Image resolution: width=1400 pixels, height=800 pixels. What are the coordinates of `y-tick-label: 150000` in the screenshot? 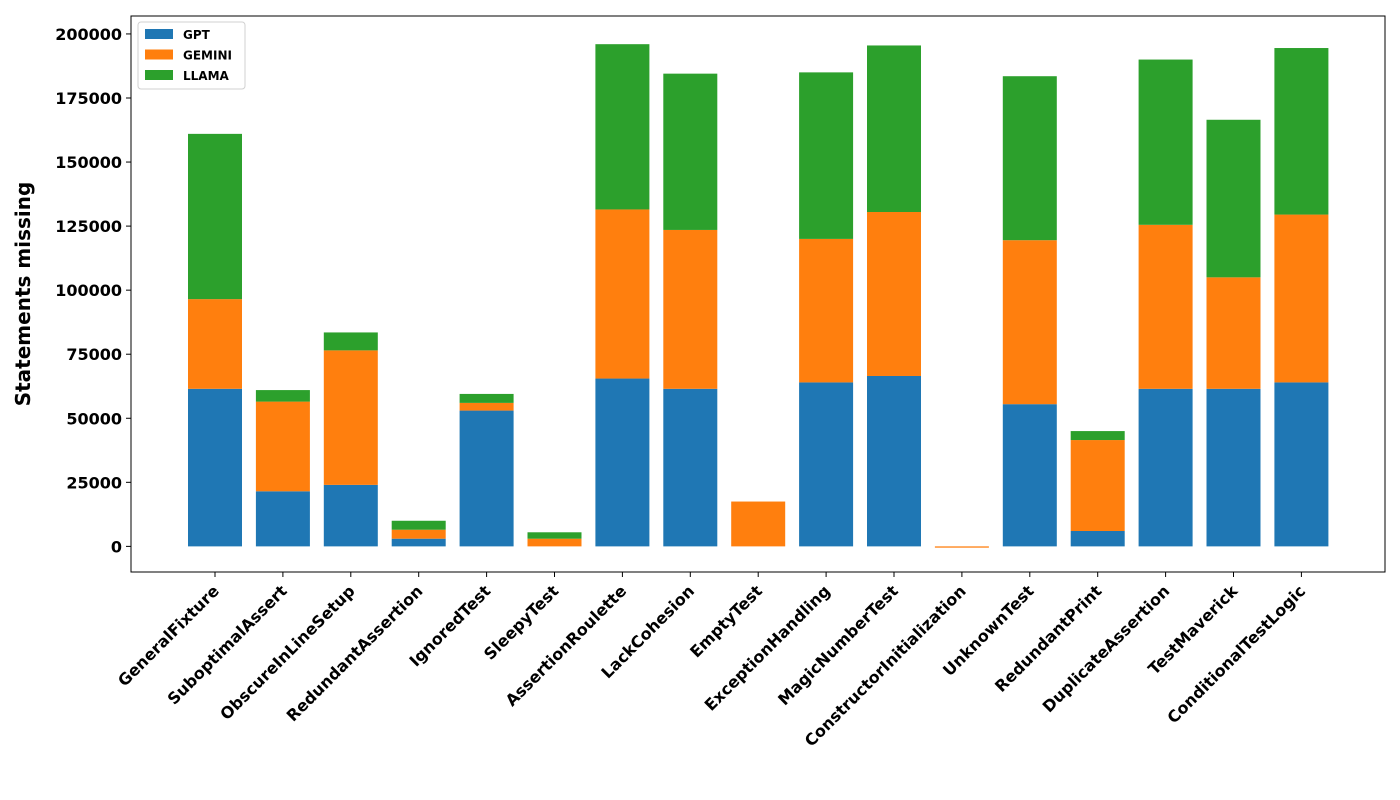 It's located at (88, 162).